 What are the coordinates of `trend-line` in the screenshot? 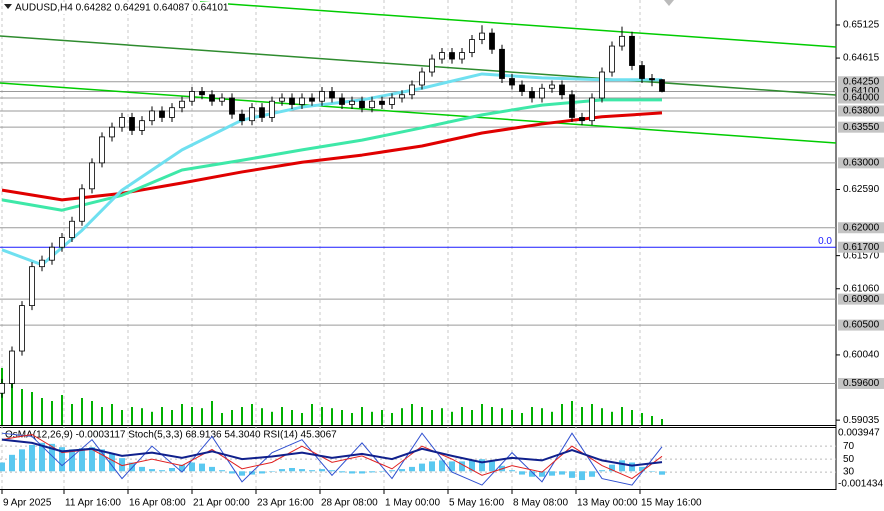 It's located at (418, 113).